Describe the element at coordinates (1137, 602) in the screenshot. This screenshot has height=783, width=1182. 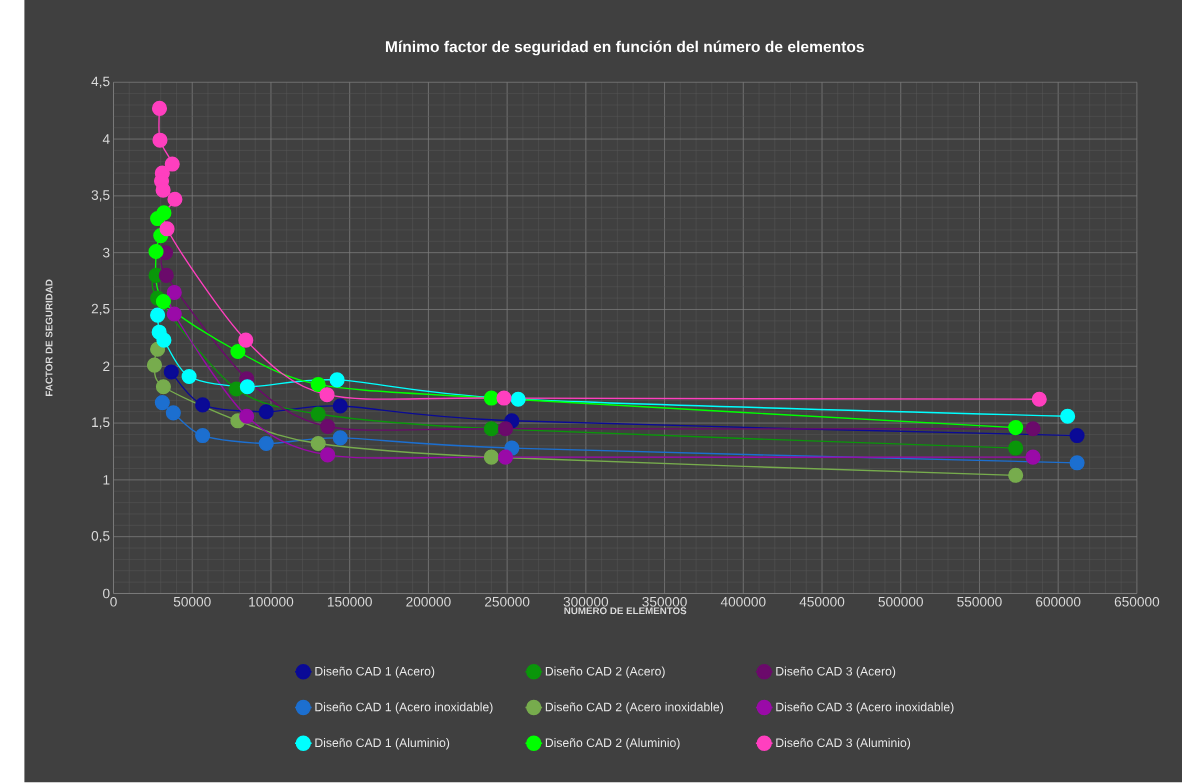
I see `x-tick-label: 650000` at that location.